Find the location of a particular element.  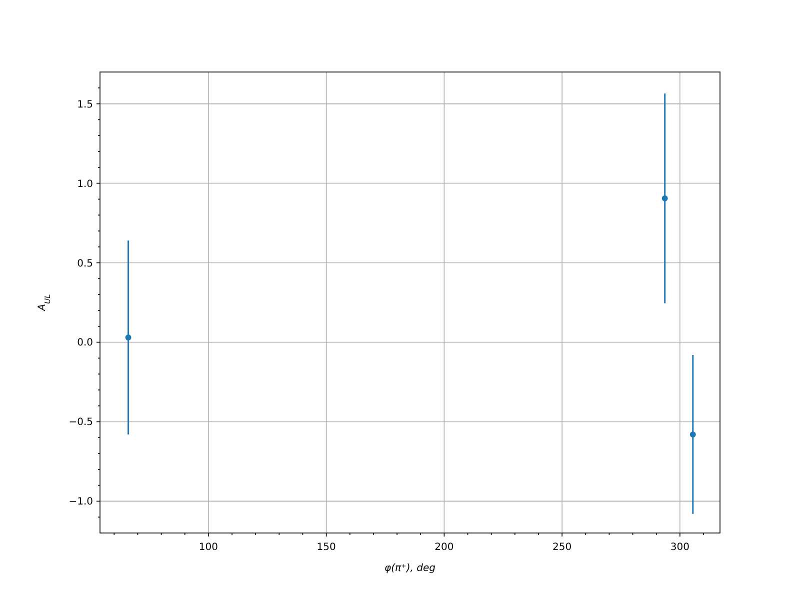

x-tick-label: 250 is located at coordinates (562, 547).